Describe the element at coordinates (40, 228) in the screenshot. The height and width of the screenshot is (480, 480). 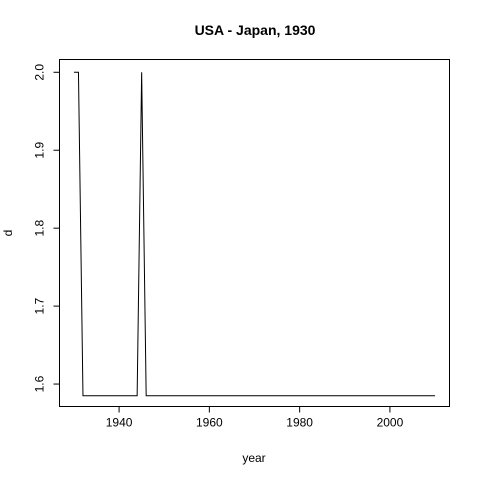
I see `y-tick-label: 1.8` at that location.